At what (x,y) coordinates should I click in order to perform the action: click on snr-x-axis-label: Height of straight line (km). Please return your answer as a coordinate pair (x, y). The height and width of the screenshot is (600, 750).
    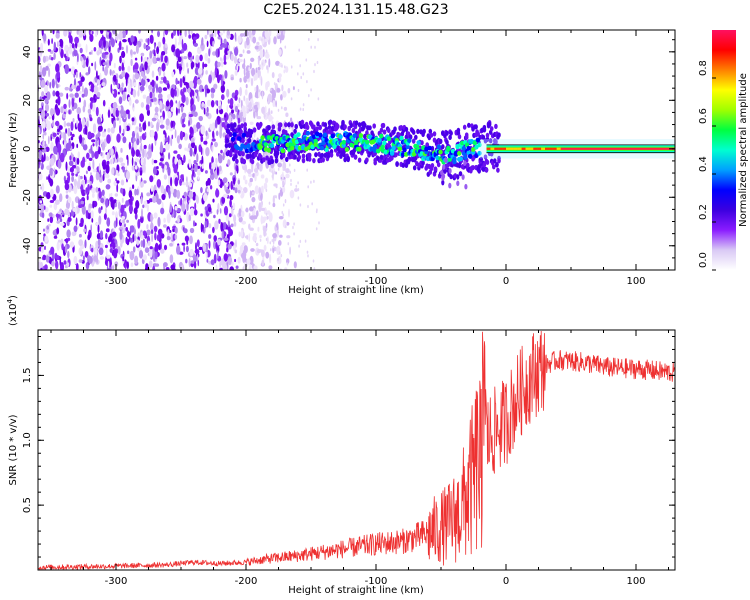
    Looking at the image, I should click on (356, 590).